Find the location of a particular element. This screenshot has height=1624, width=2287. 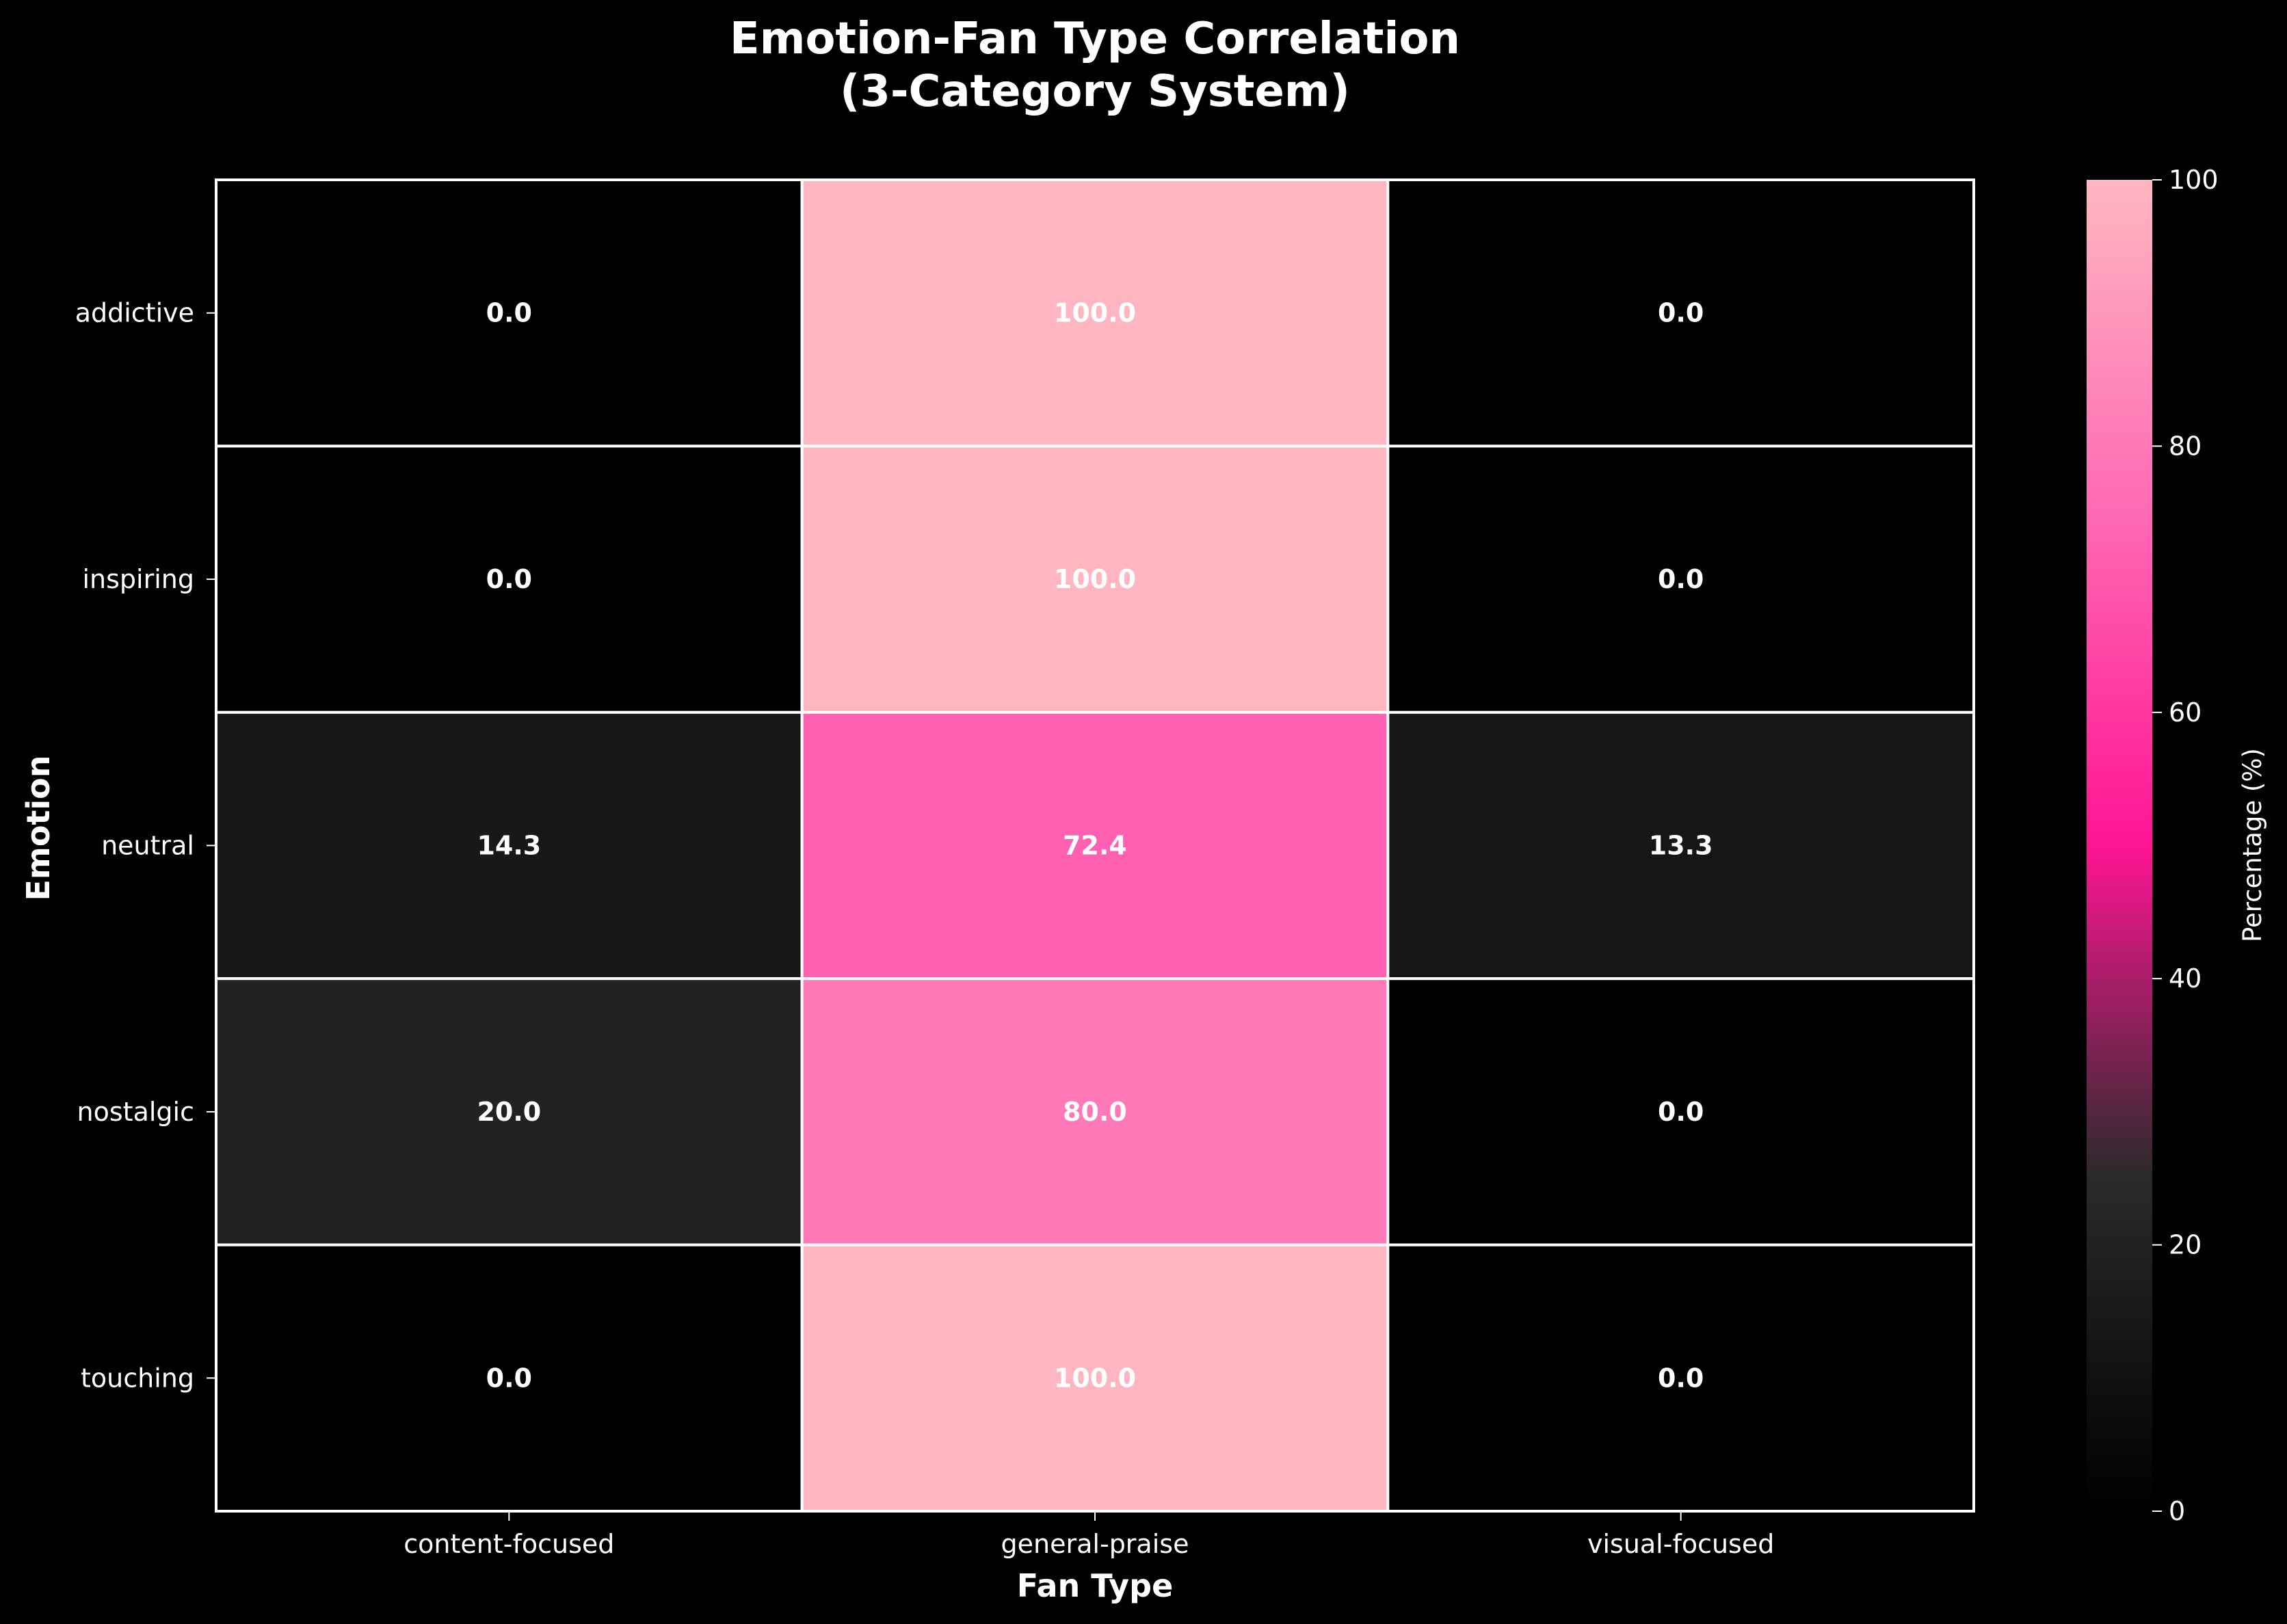

cell-value-label: 72.4 is located at coordinates (1095, 846).